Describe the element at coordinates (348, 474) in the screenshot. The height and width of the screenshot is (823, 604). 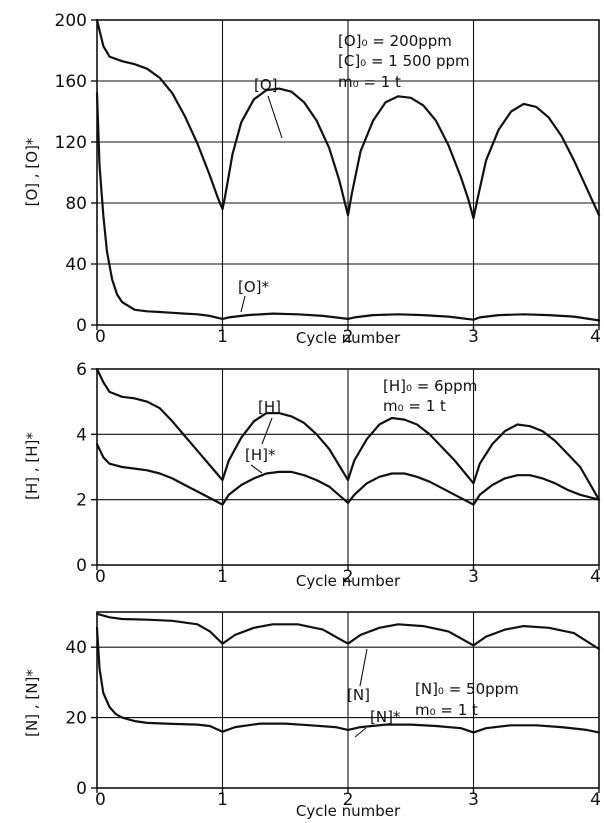
I see `series-line-hydrogen-star` at that location.